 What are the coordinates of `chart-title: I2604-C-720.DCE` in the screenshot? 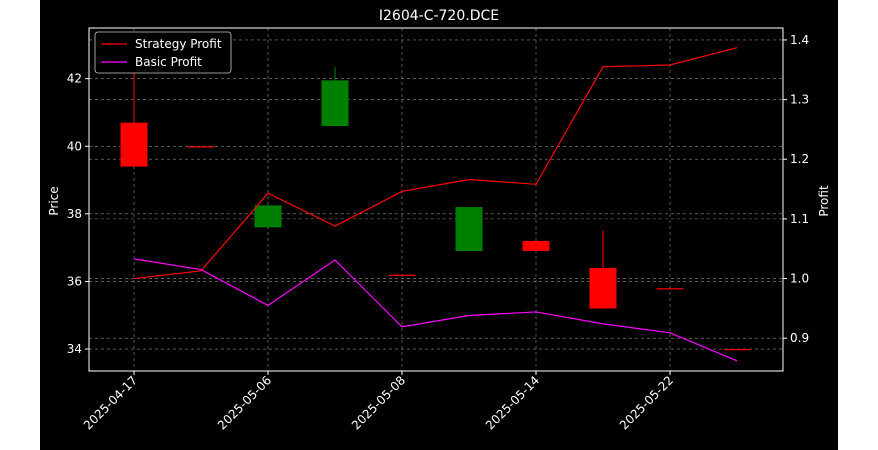 It's located at (439, 16).